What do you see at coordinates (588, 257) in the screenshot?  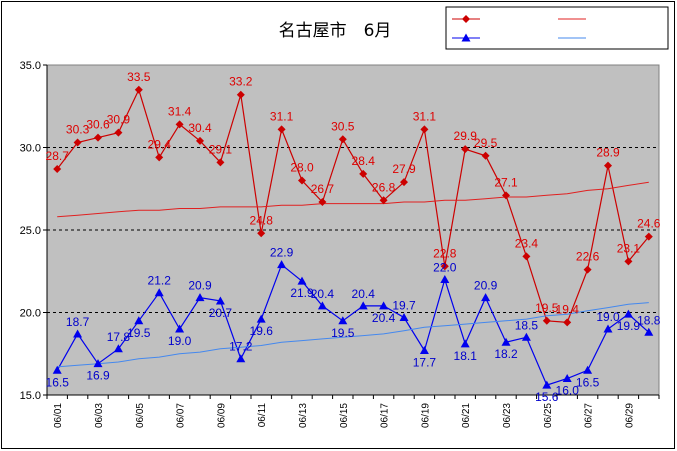 I see `max-data-label: 22.6` at bounding box center [588, 257].